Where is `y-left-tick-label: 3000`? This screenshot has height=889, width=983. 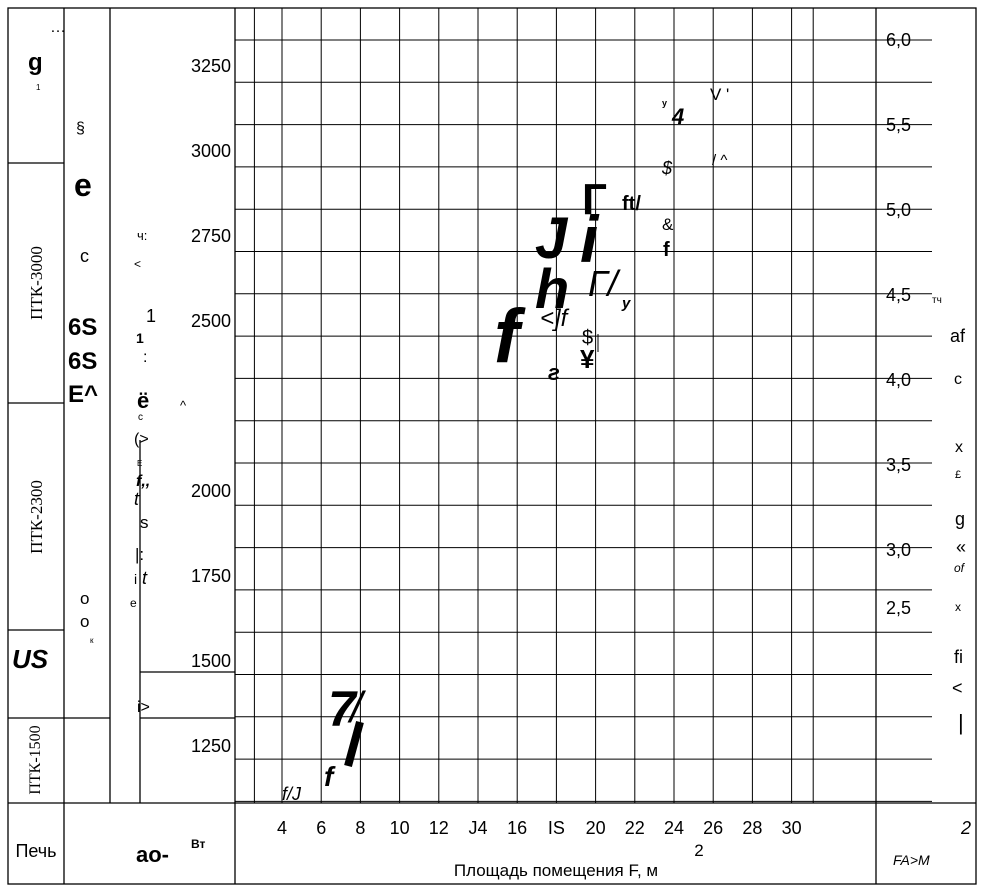 y-left-tick-label: 3000 is located at coordinates (211, 151).